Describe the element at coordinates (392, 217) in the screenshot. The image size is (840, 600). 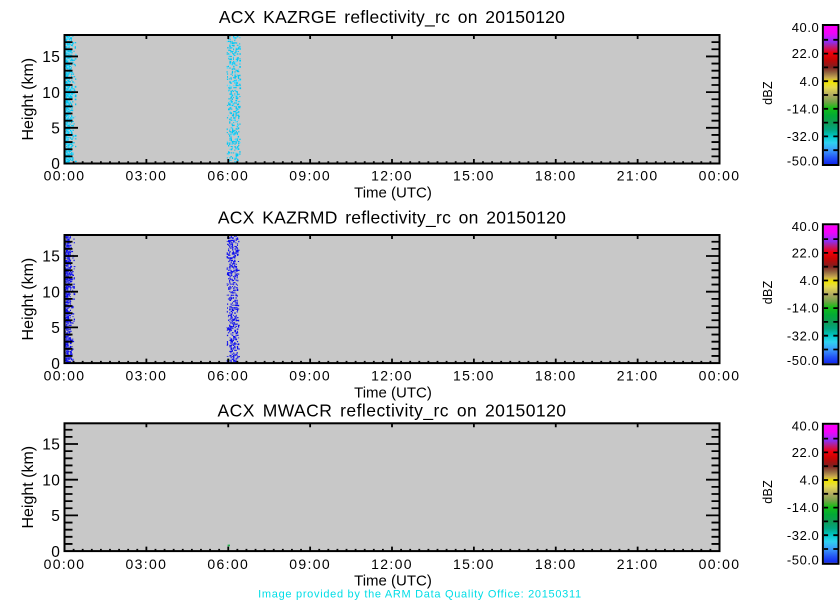
I see `svg-text:ACX KAZRMD reflectivity_rc on: ACX KAZRMD reflectivity_rc on 20150120` at that location.